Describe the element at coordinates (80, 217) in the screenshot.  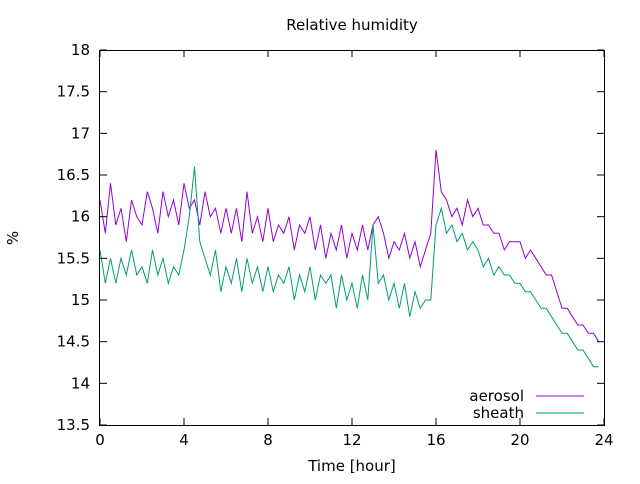
I see `y-tick-label: 16` at that location.